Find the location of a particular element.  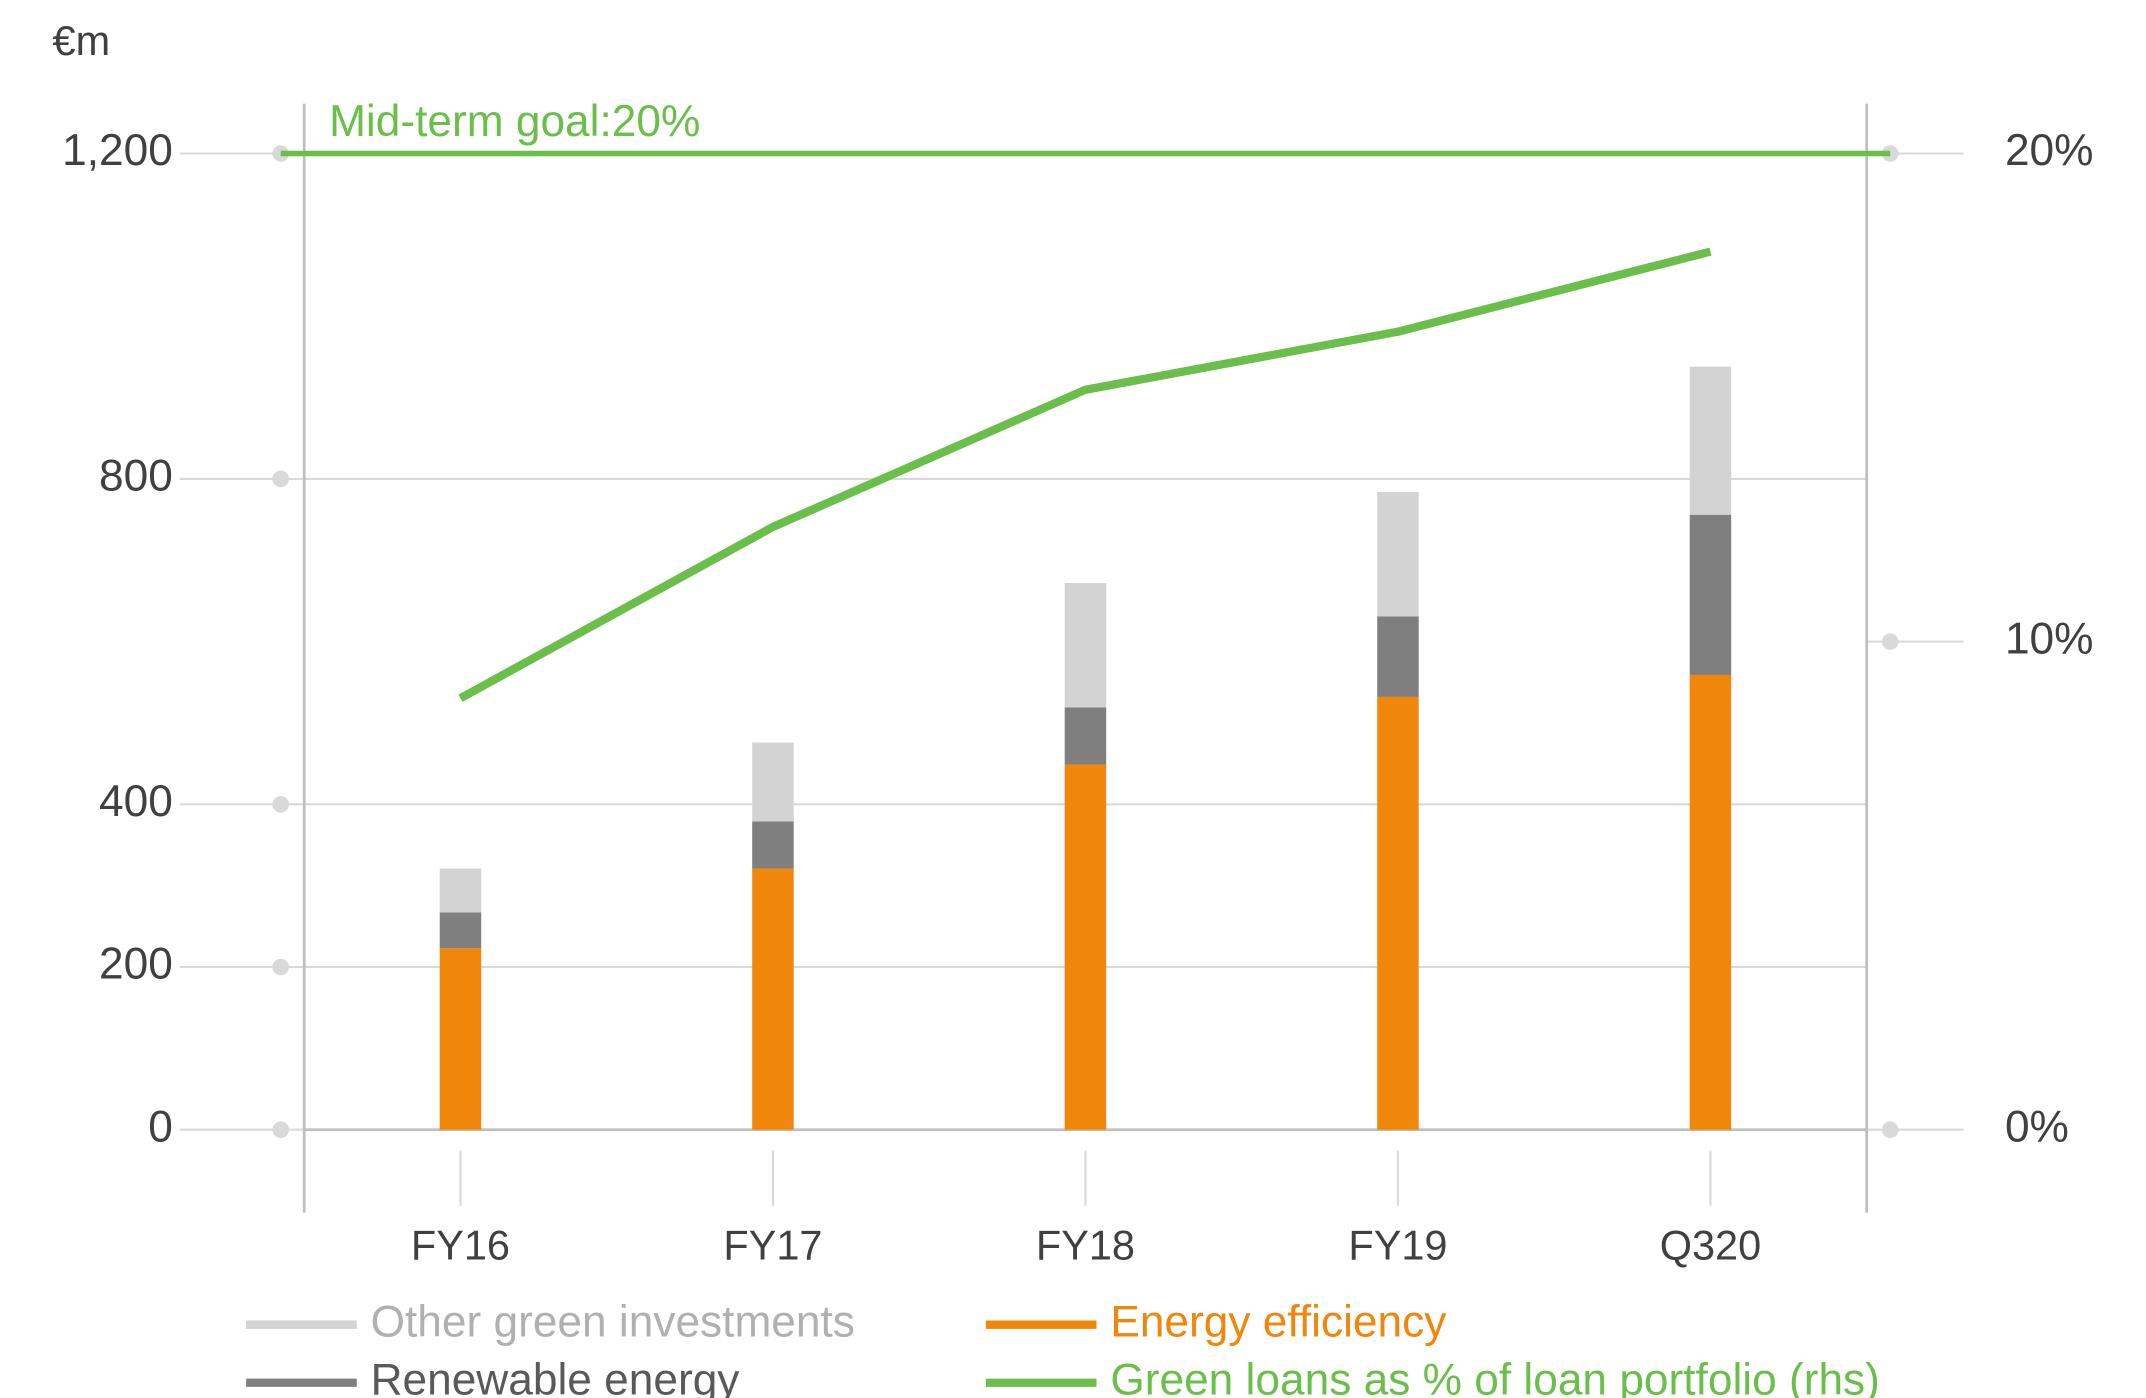

legend-label: Green loans as % of loan portfolio (rhs) is located at coordinates (1495, 1376).